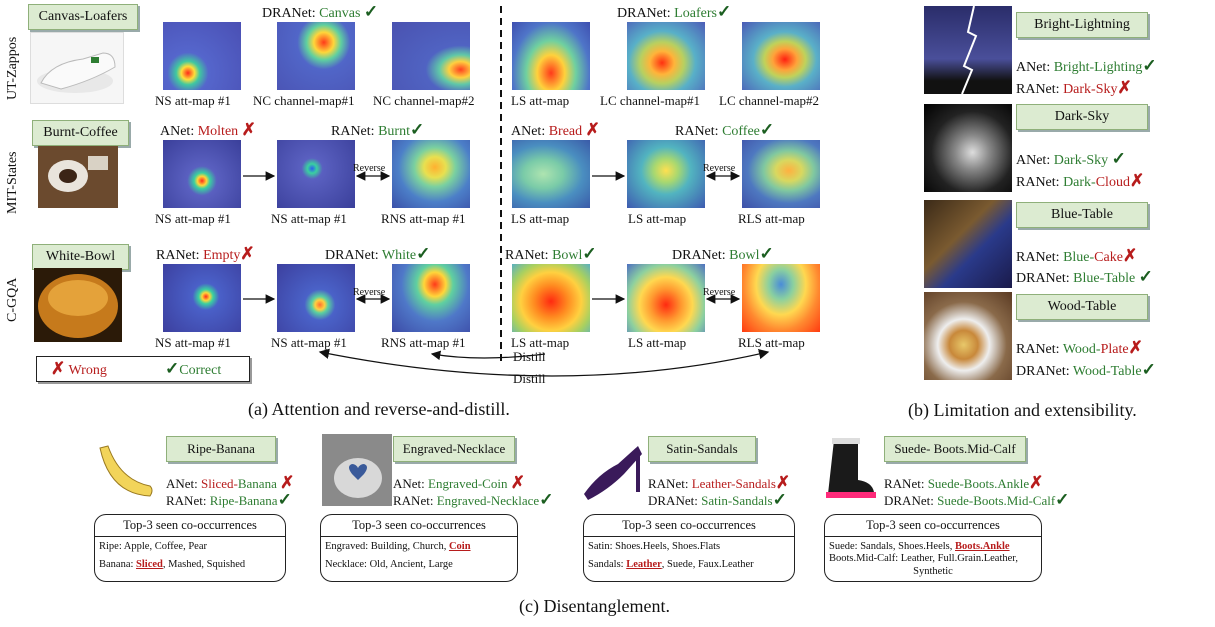 The width and height of the screenshot is (1215, 627). I want to click on prediction-label: ANet: Dark-Sky ✓, so click(1071, 158).